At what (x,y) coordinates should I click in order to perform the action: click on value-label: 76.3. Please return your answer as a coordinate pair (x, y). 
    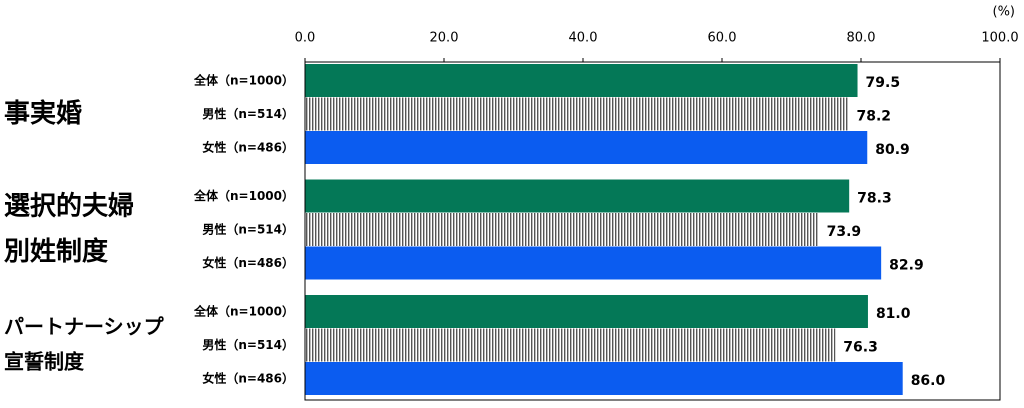
    Looking at the image, I should click on (860, 347).